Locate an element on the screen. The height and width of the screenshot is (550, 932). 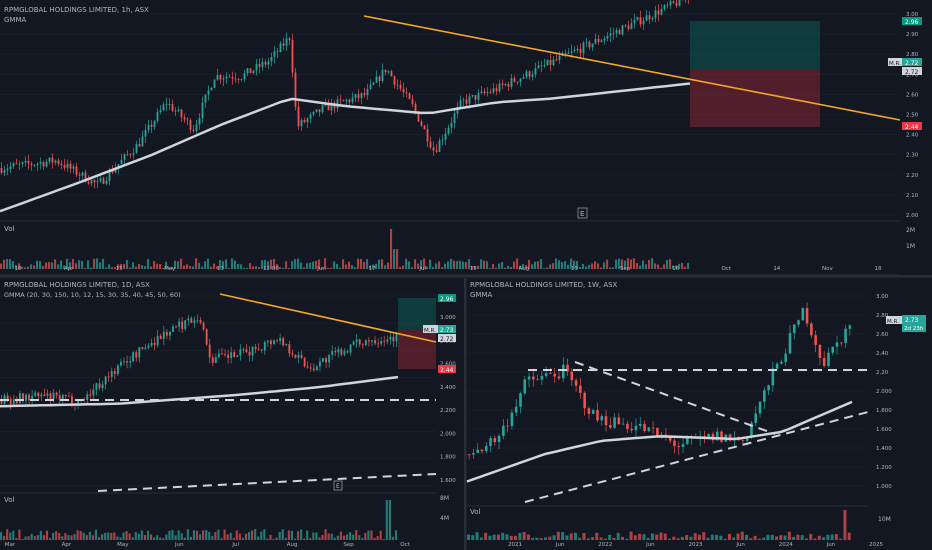
bl-trendline is located at coordinates (328, 318).